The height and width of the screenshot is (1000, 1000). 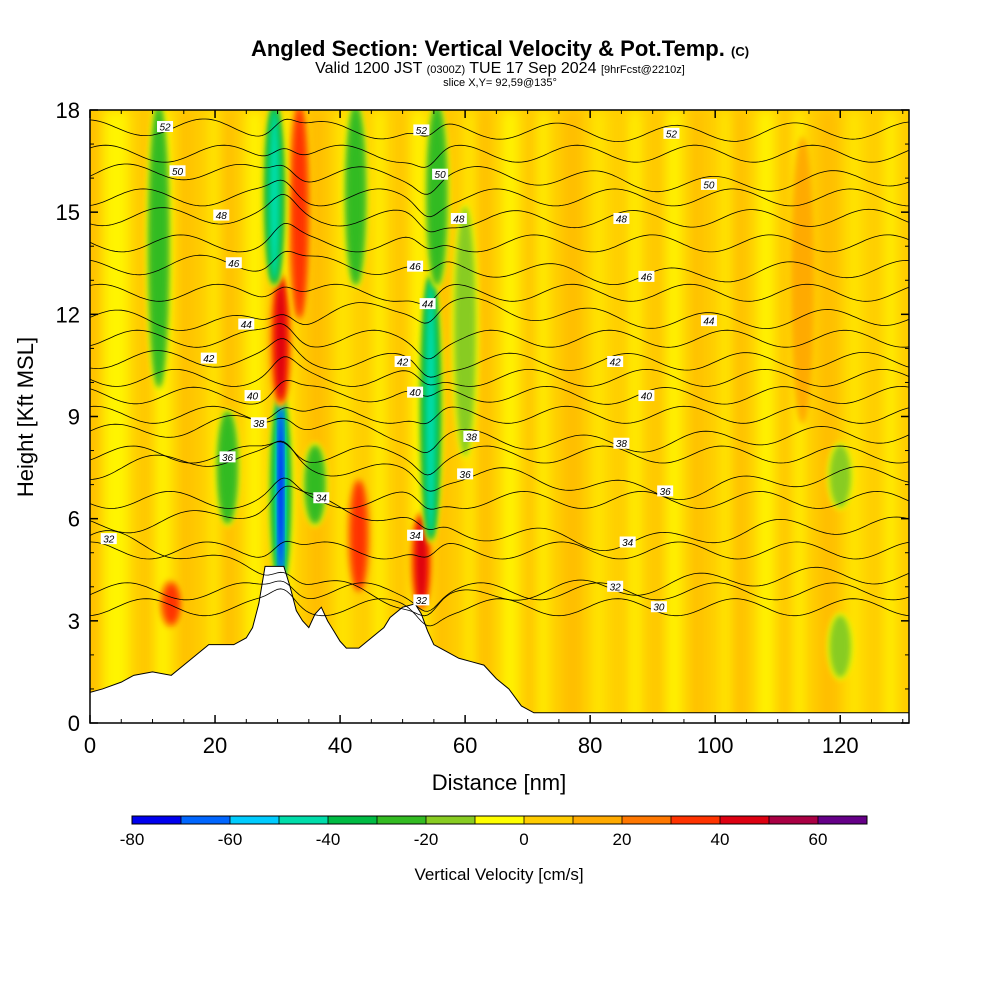 What do you see at coordinates (90, 745) in the screenshot?
I see `x-tick-label: 0` at bounding box center [90, 745].